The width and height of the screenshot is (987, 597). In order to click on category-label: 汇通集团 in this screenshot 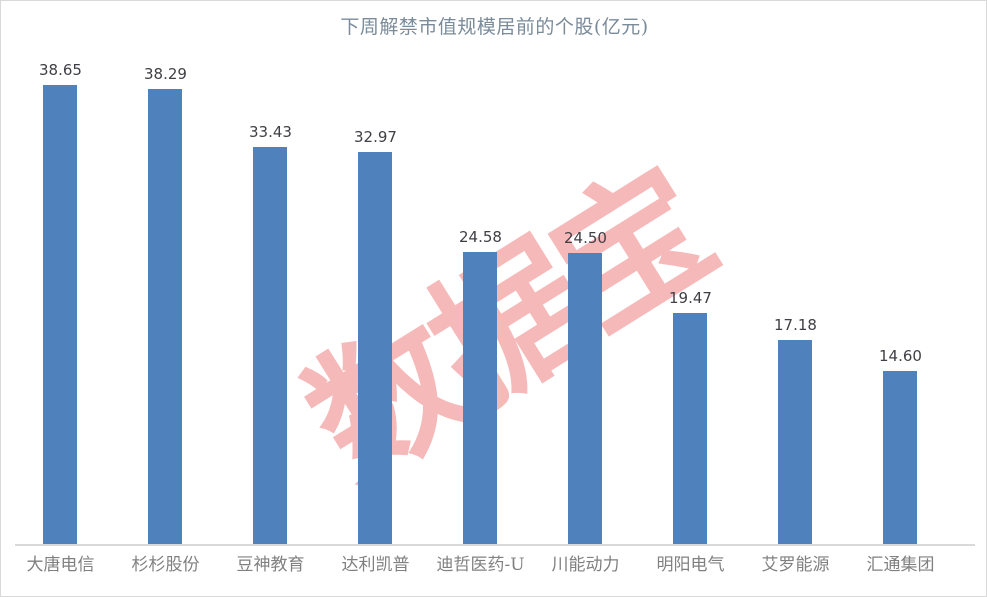, I will do `click(900, 565)`.